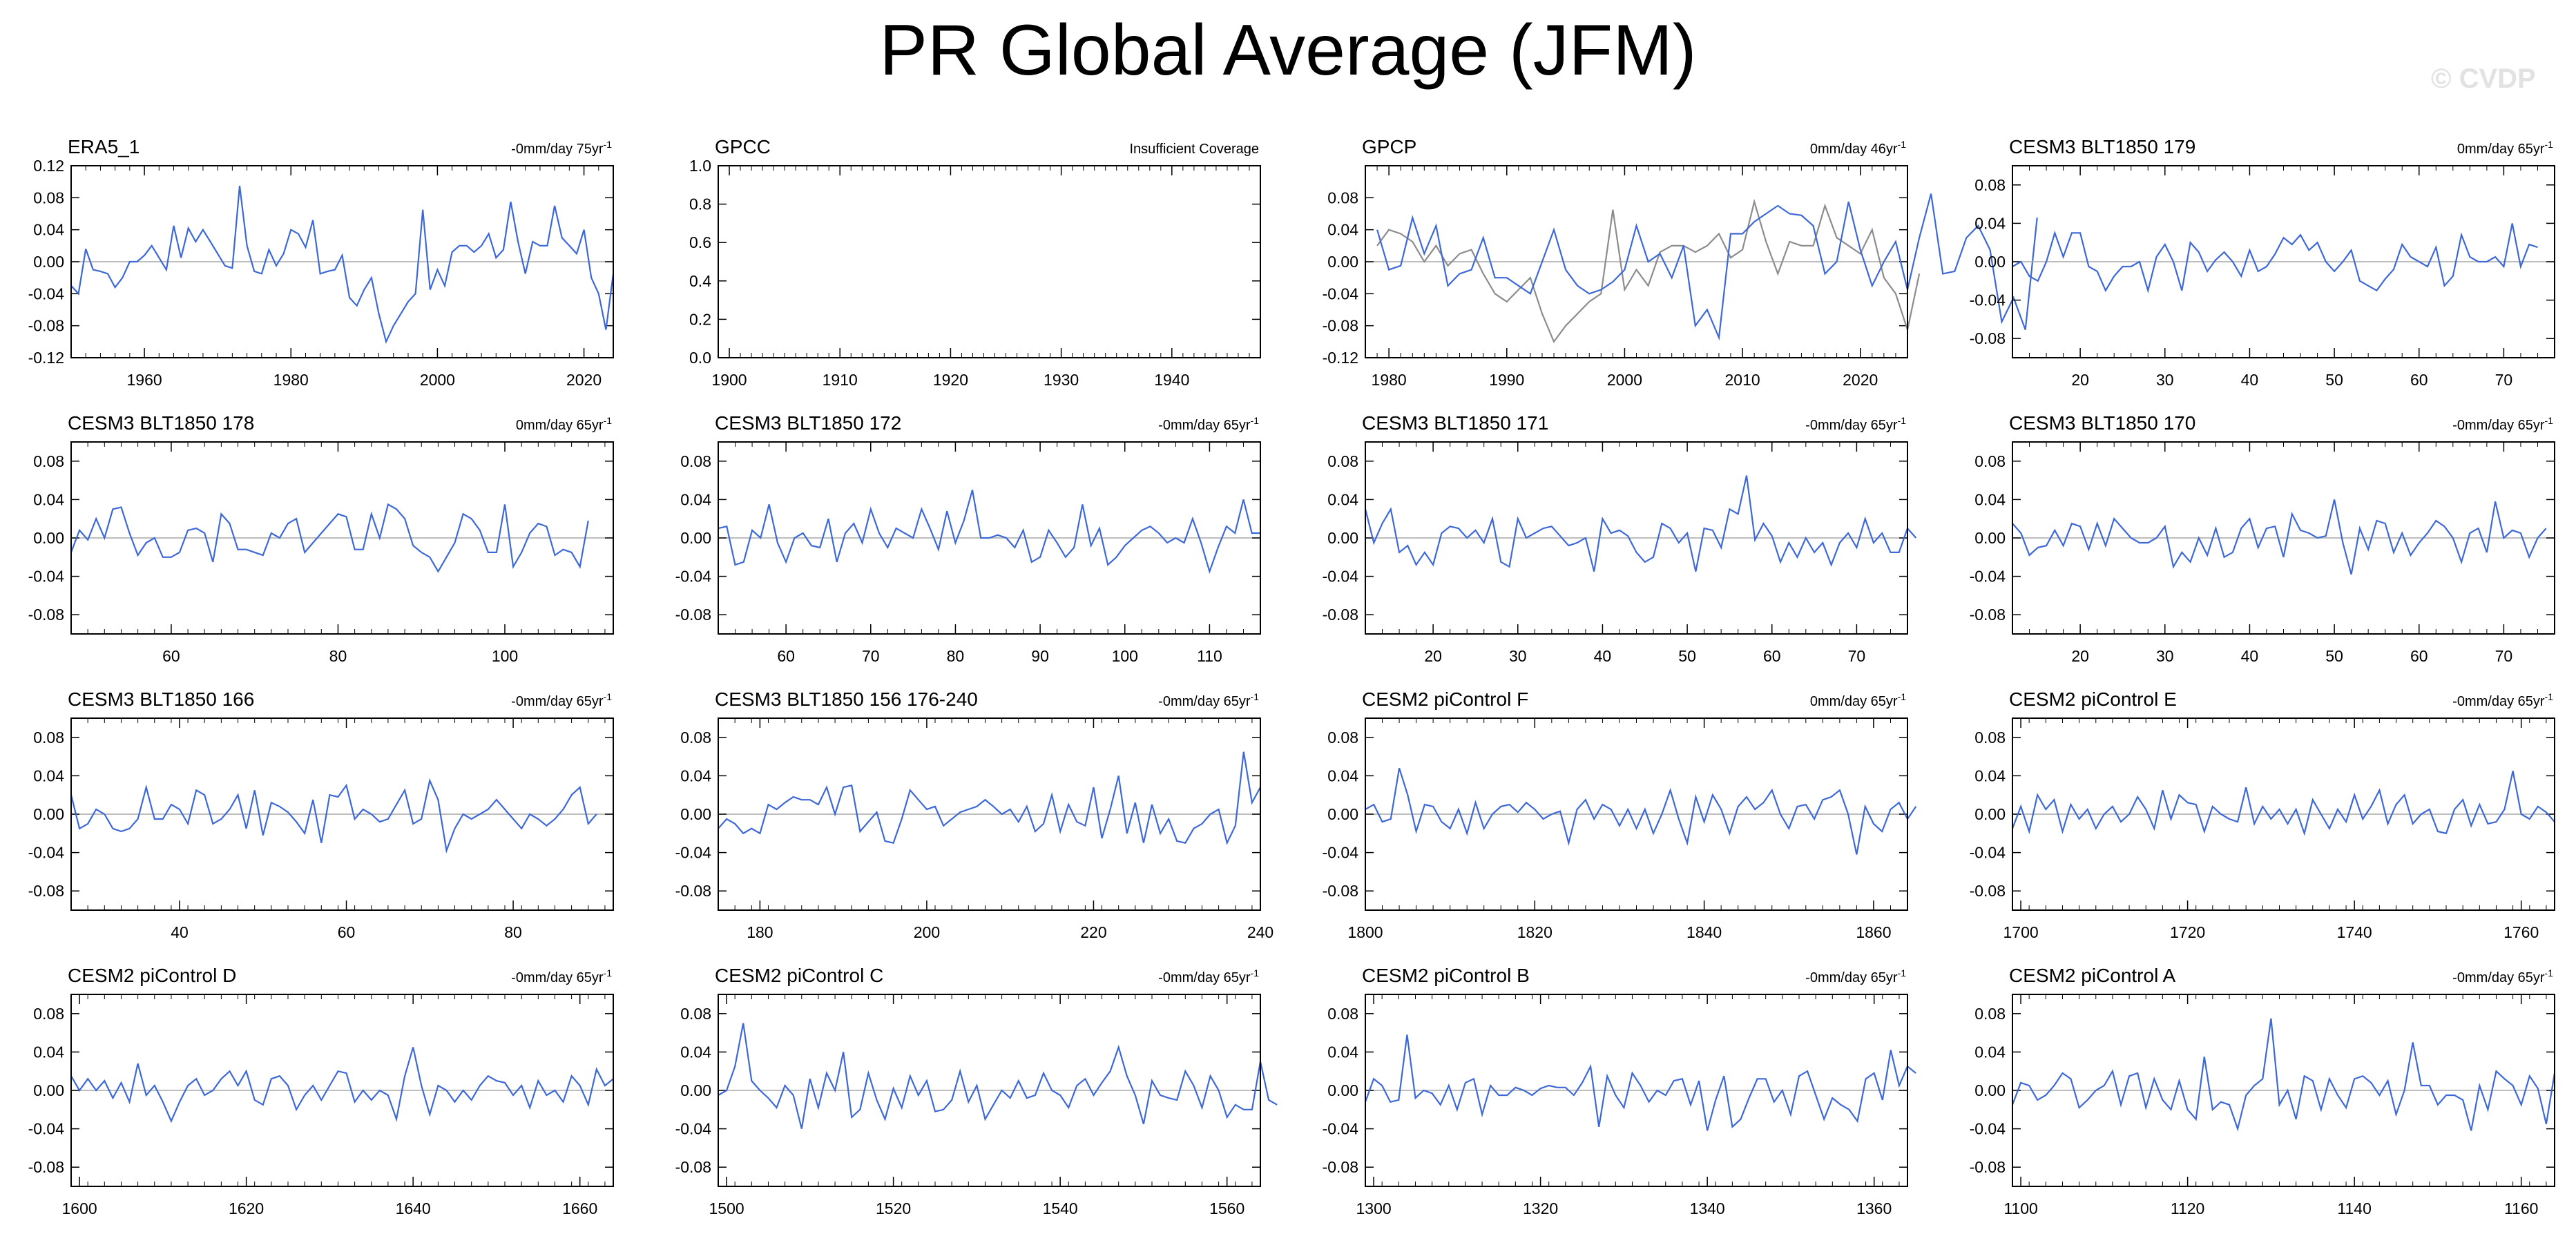  What do you see at coordinates (1540, 1208) in the screenshot?
I see `x-tick-label: 1320` at bounding box center [1540, 1208].